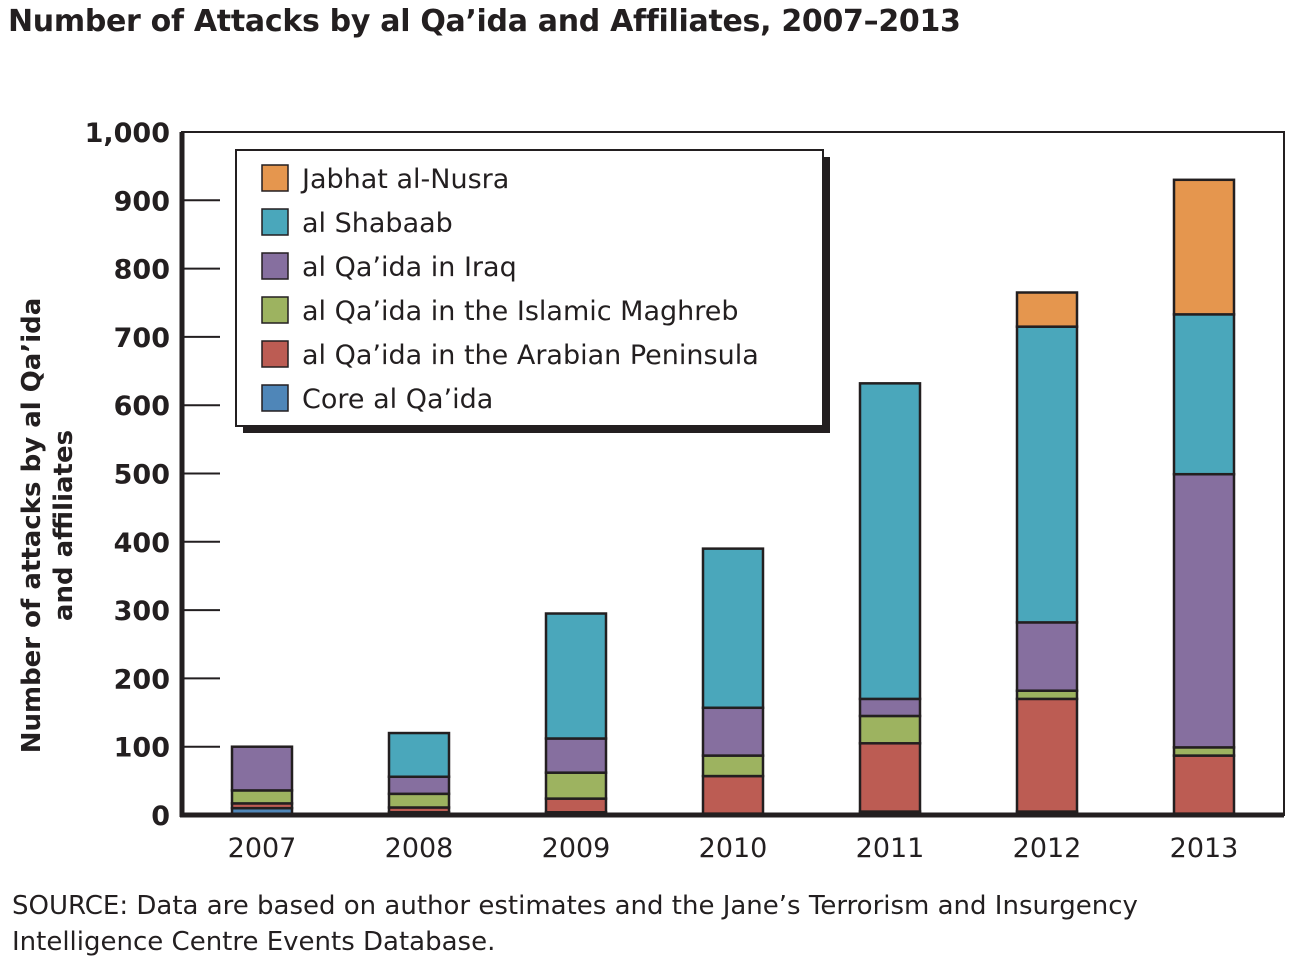  I want to click on x-tick-label: 2010, so click(733, 848).